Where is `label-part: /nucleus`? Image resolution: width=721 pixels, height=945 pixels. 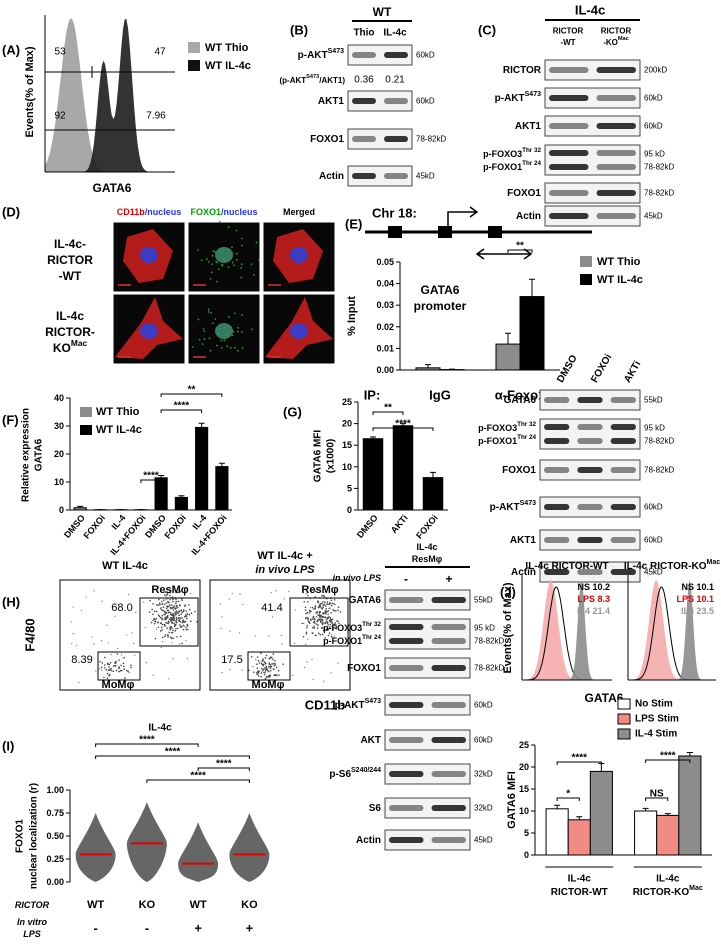 label-part: /nucleus is located at coordinates (239, 212).